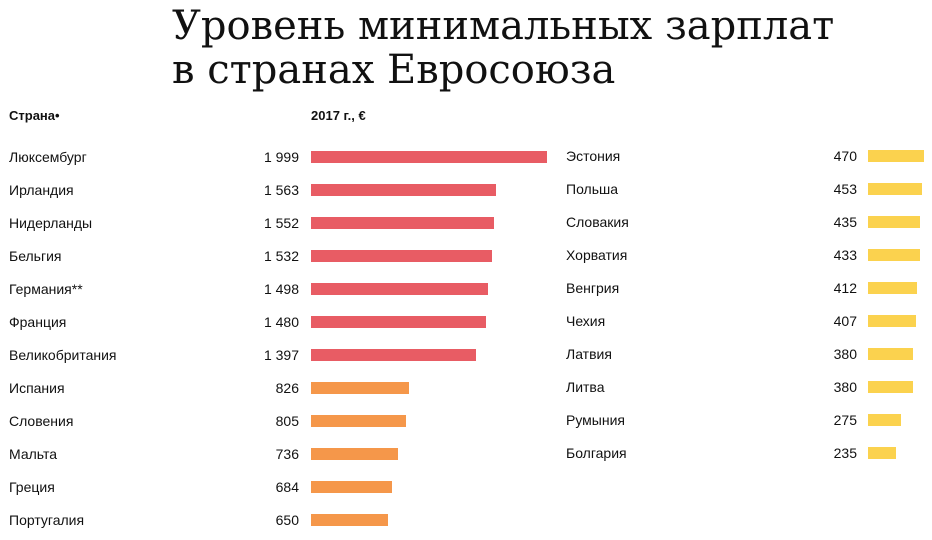 Image resolution: width=932 pixels, height=540 pixels. I want to click on chart-title-line-2: в странах Евросоюза, so click(394, 70).